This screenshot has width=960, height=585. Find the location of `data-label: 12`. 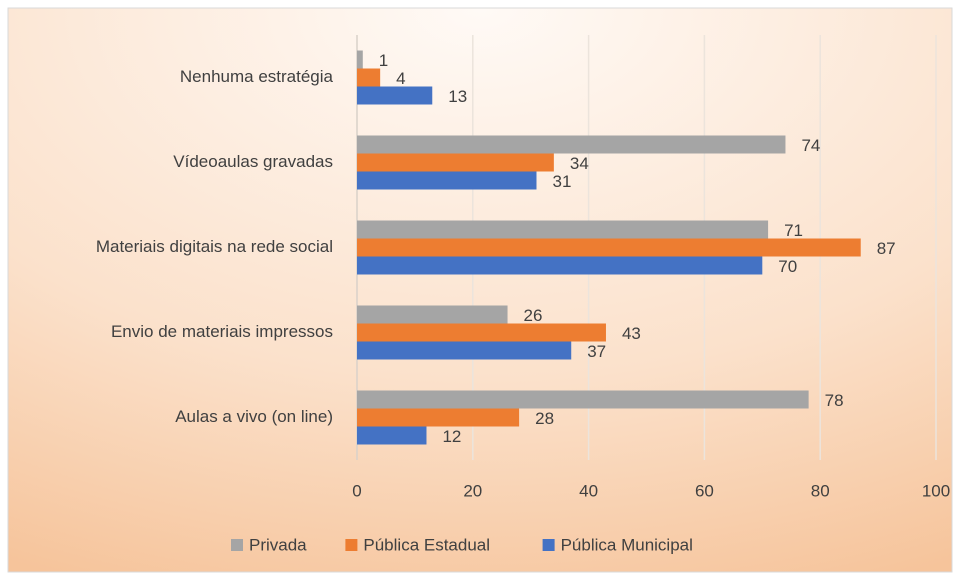

data-label: 12 is located at coordinates (451, 436).